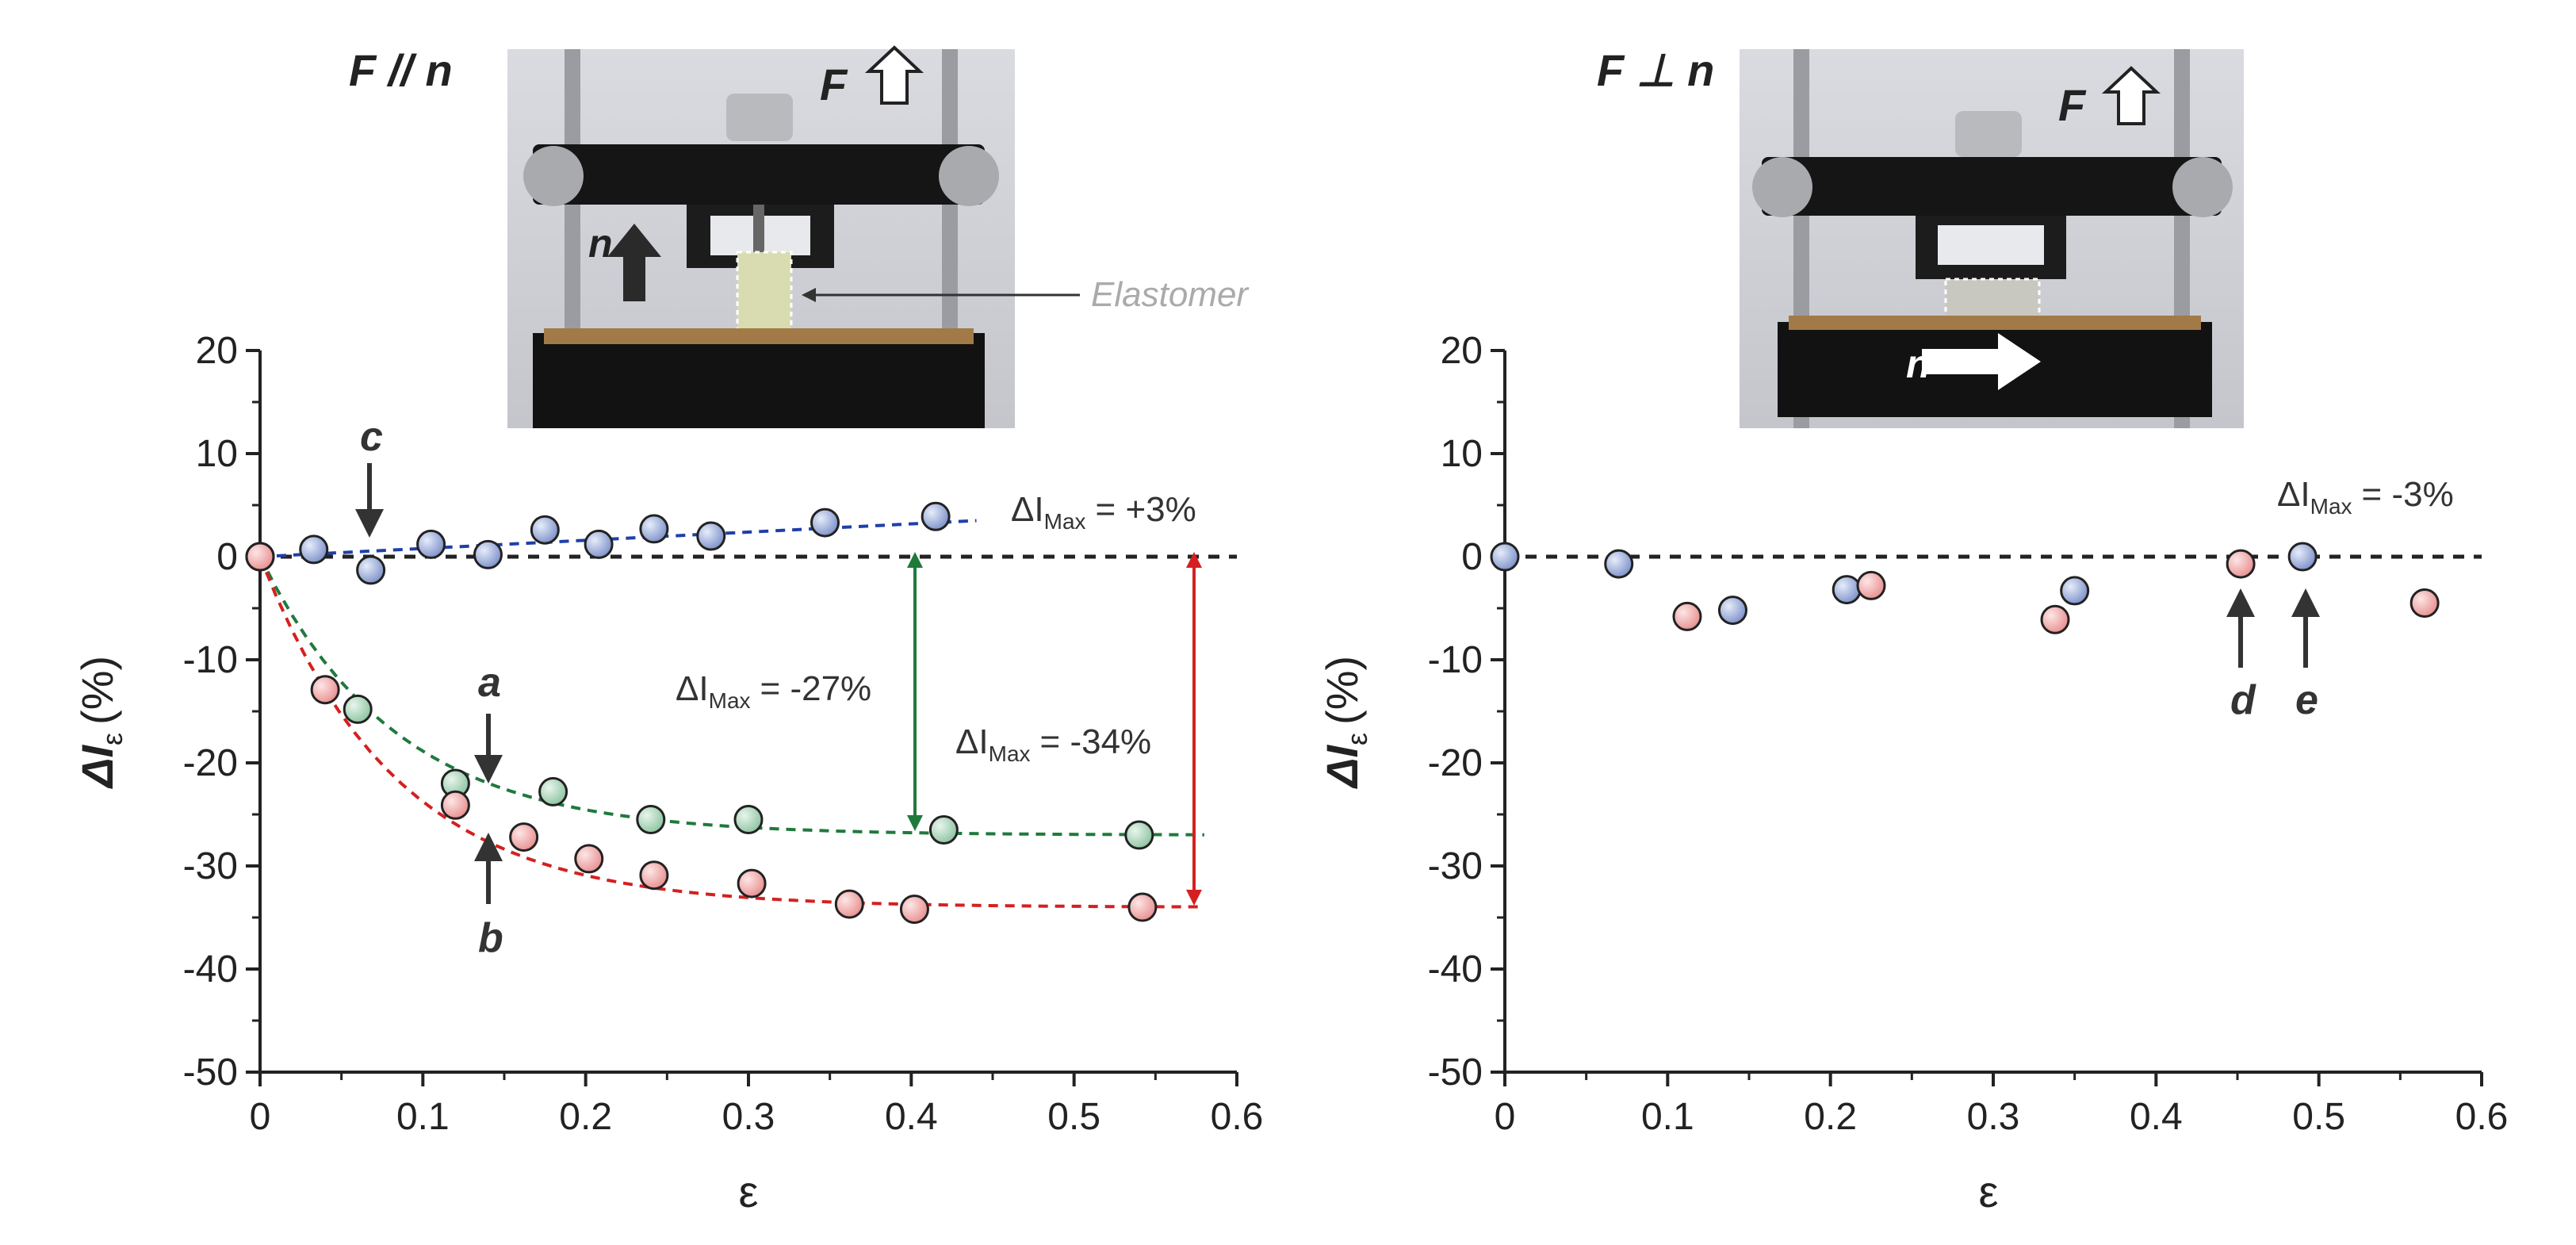 The image size is (2576, 1245). Describe the element at coordinates (2243, 700) in the screenshot. I see `pointer-label-d: d` at that location.